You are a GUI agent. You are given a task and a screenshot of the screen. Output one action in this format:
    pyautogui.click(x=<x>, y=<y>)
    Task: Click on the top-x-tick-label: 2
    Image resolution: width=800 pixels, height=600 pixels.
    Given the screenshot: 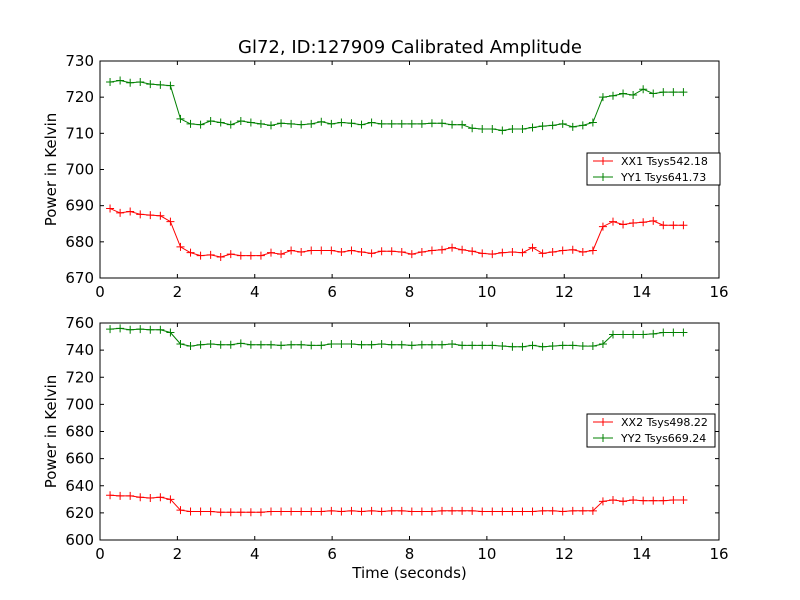 What is the action you would take?
    pyautogui.click(x=178, y=292)
    